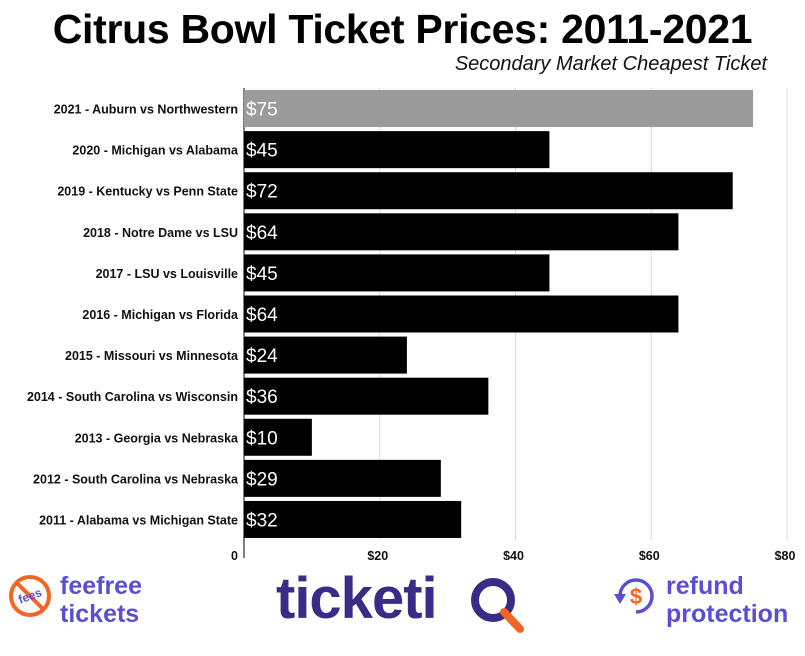 Image resolution: width=805 pixels, height=656 pixels. Describe the element at coordinates (493, 600) in the screenshot. I see `magnifier-icon` at that location.